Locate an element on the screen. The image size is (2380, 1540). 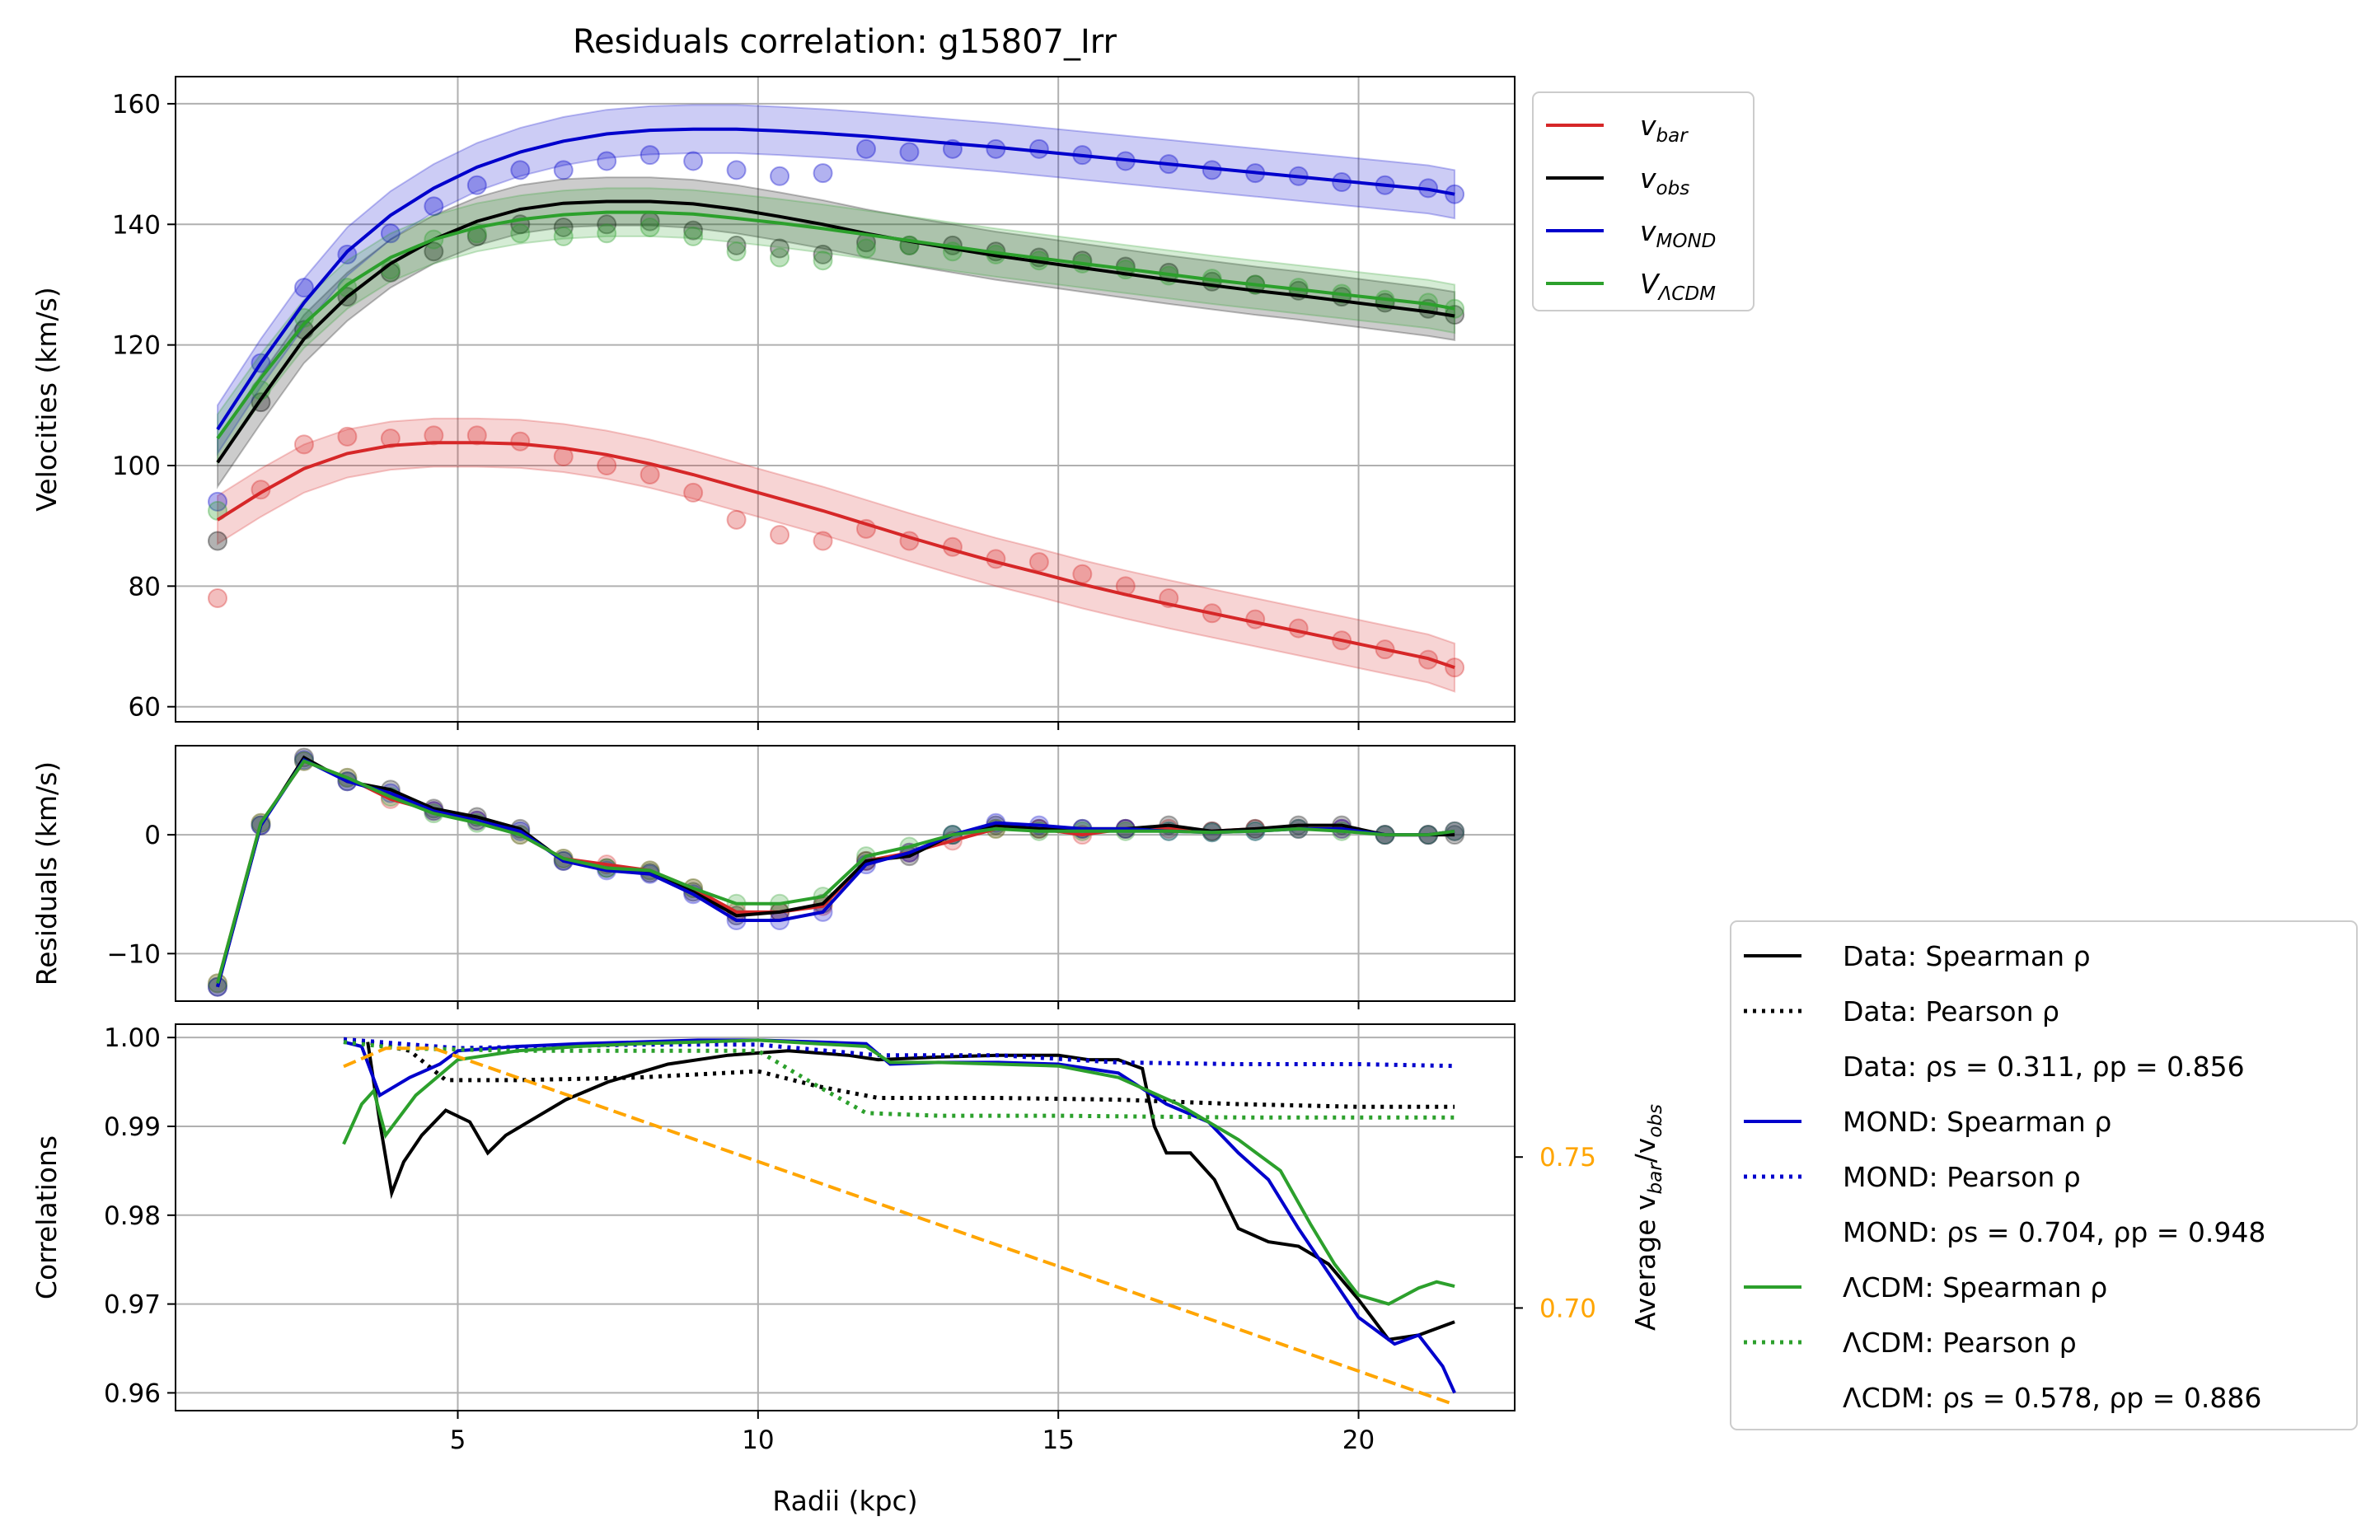
residual-line-res_lcdm is located at coordinates (835, 871).